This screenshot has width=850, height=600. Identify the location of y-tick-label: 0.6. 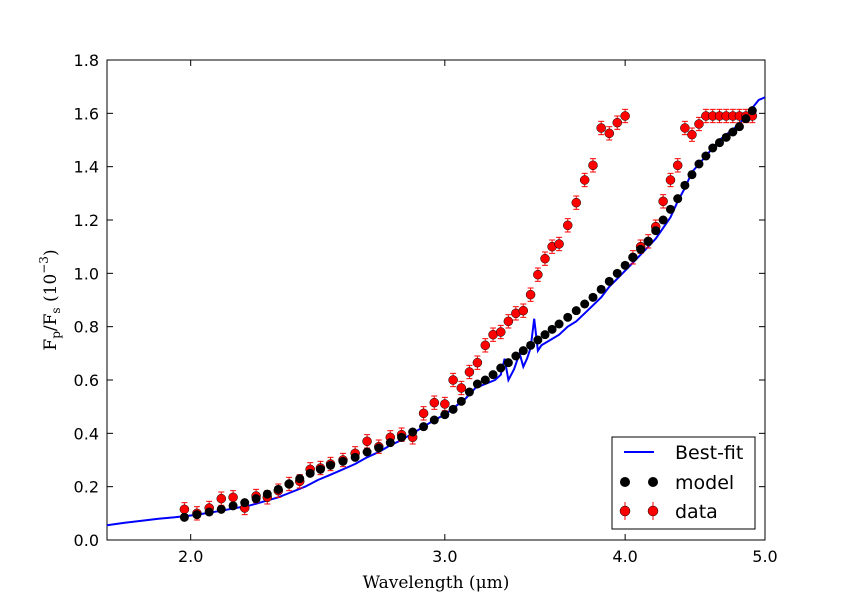
(86, 380).